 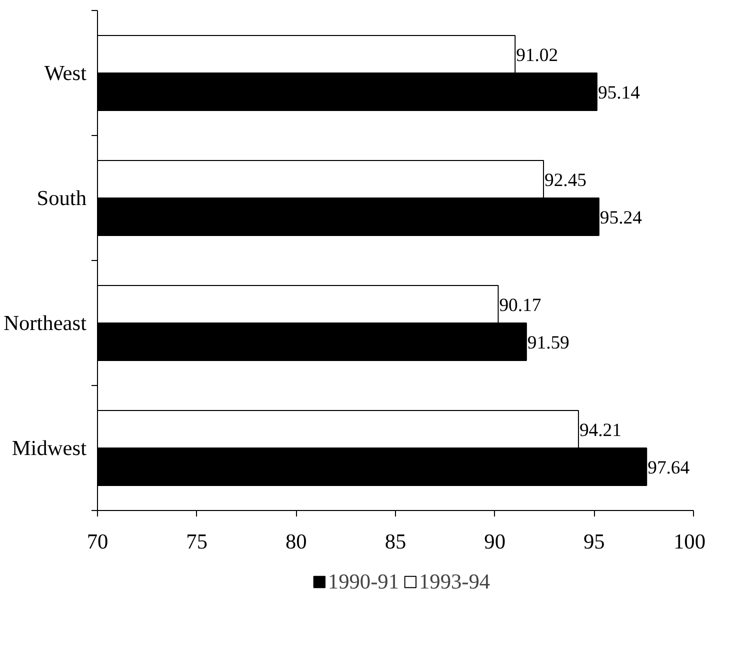 What do you see at coordinates (454, 581) in the screenshot?
I see `legend-label: 1993-94` at bounding box center [454, 581].